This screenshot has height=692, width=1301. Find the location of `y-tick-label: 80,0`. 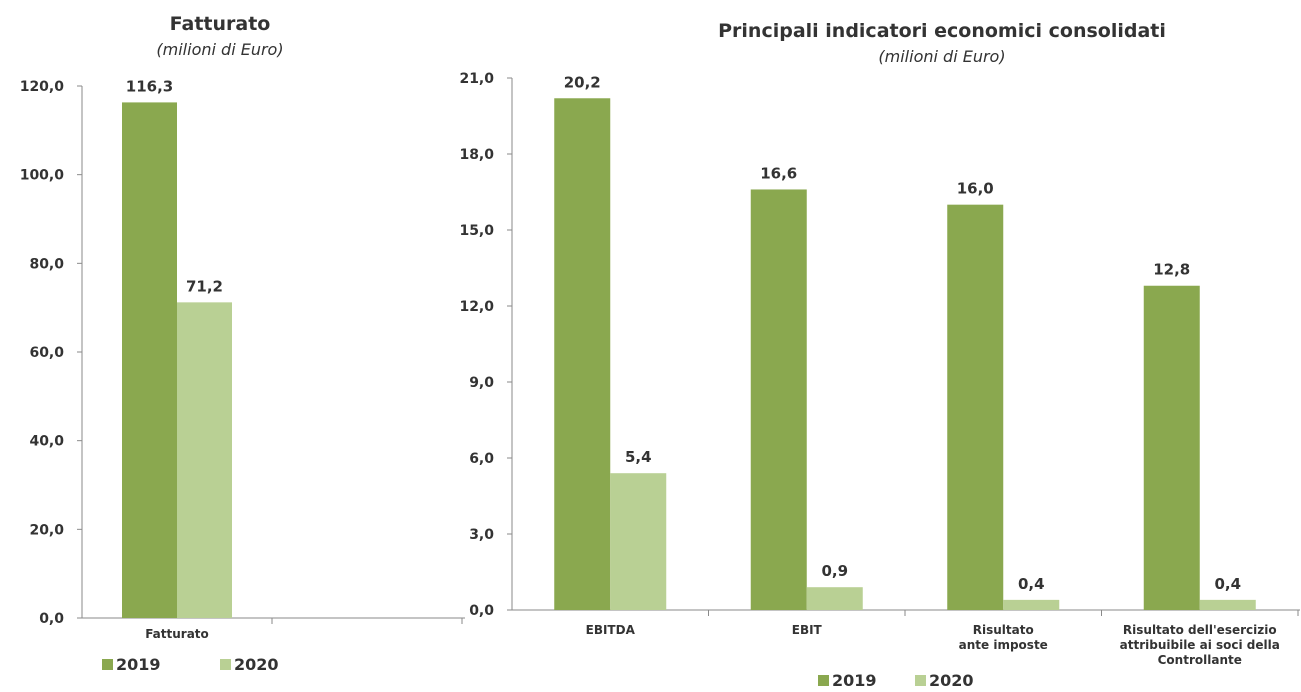

y-tick-label: 80,0 is located at coordinates (46, 264).